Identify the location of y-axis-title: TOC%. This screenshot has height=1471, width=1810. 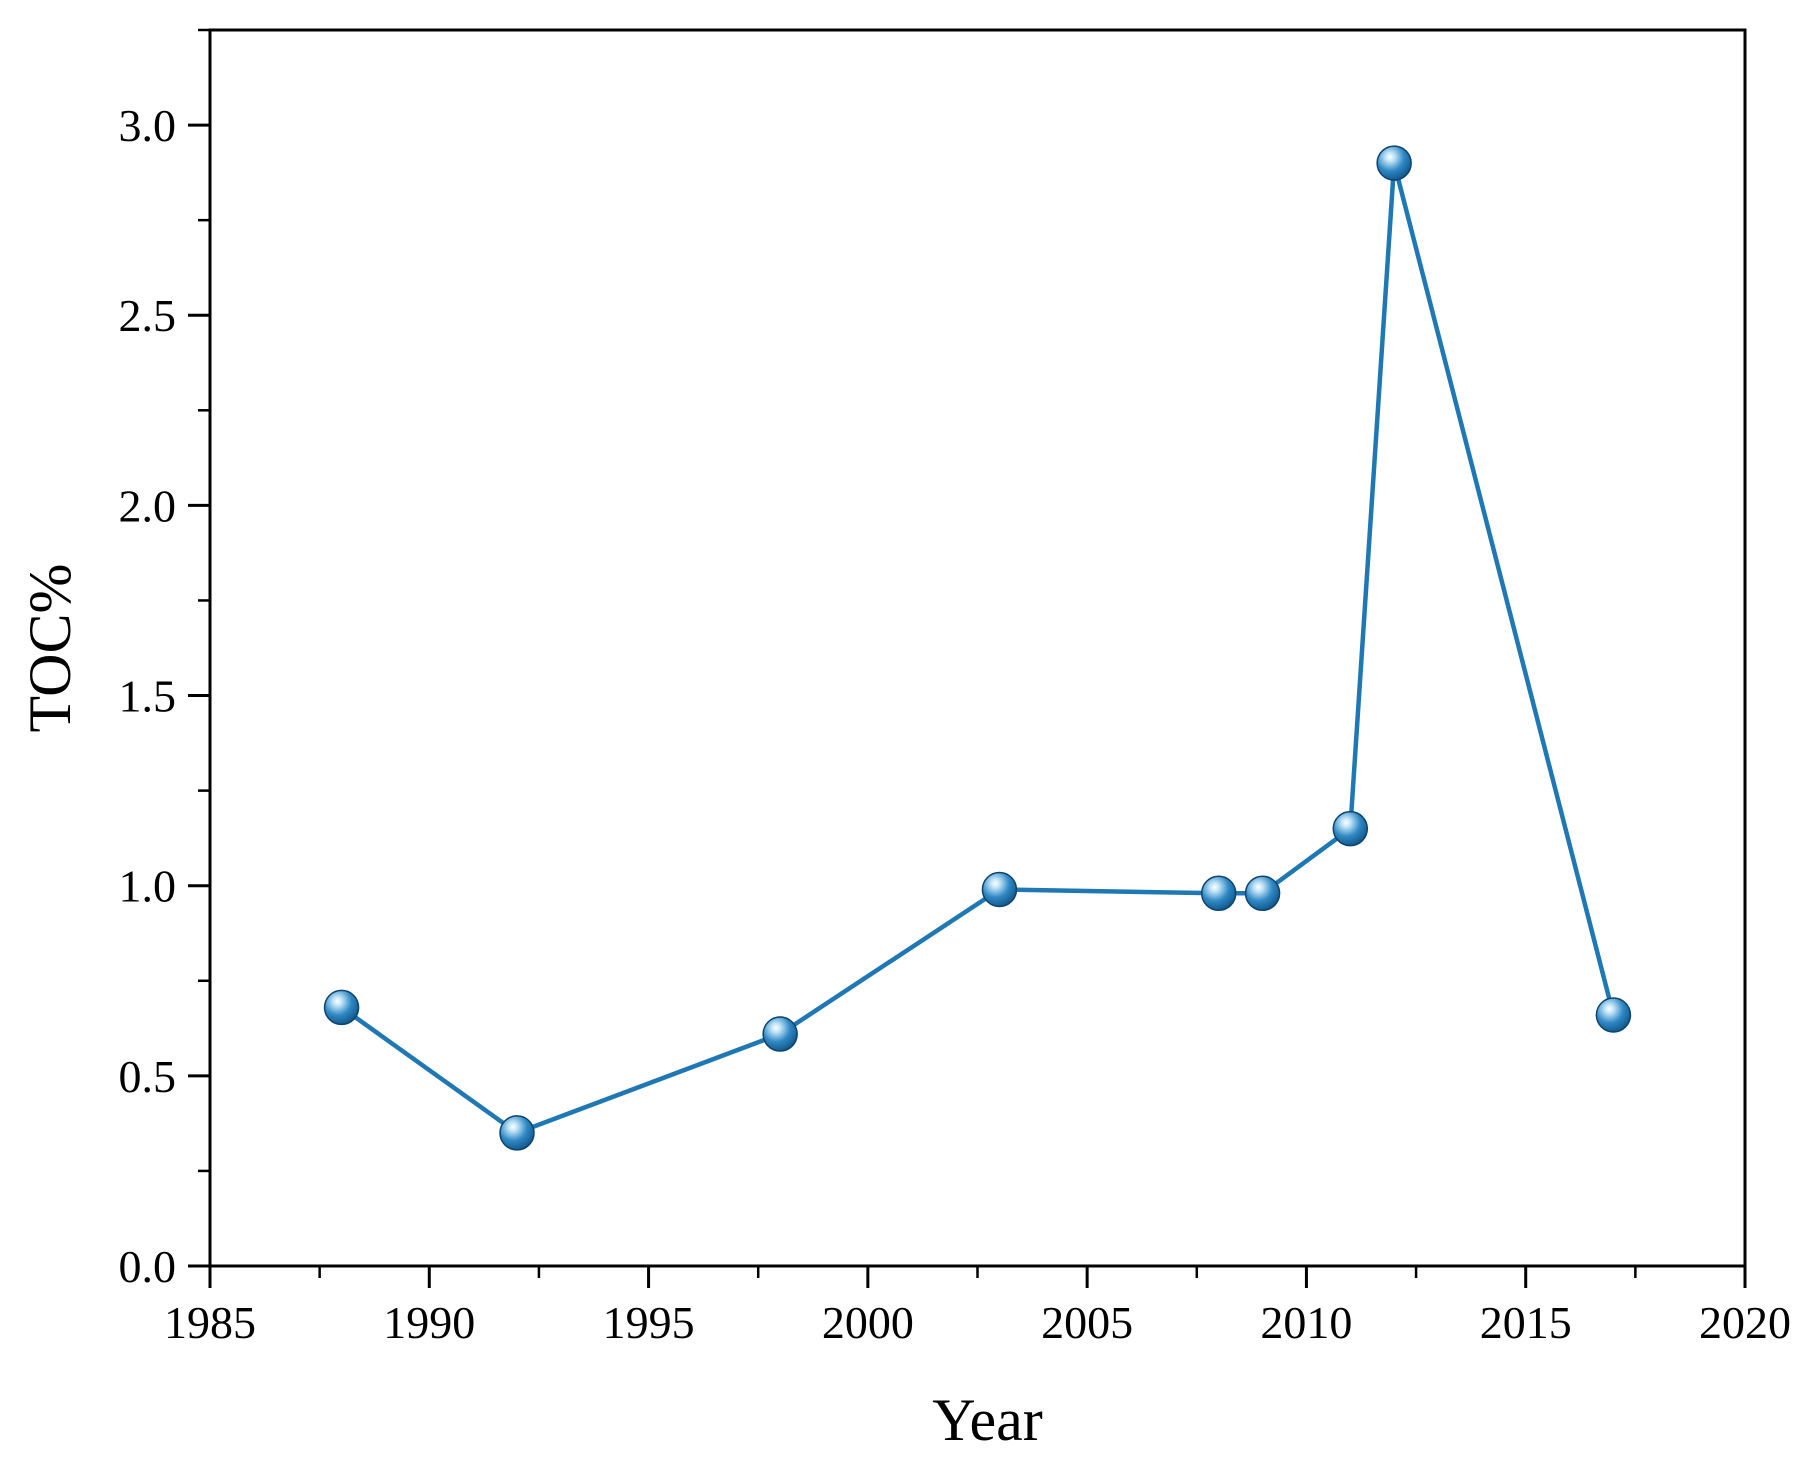
(50, 648).